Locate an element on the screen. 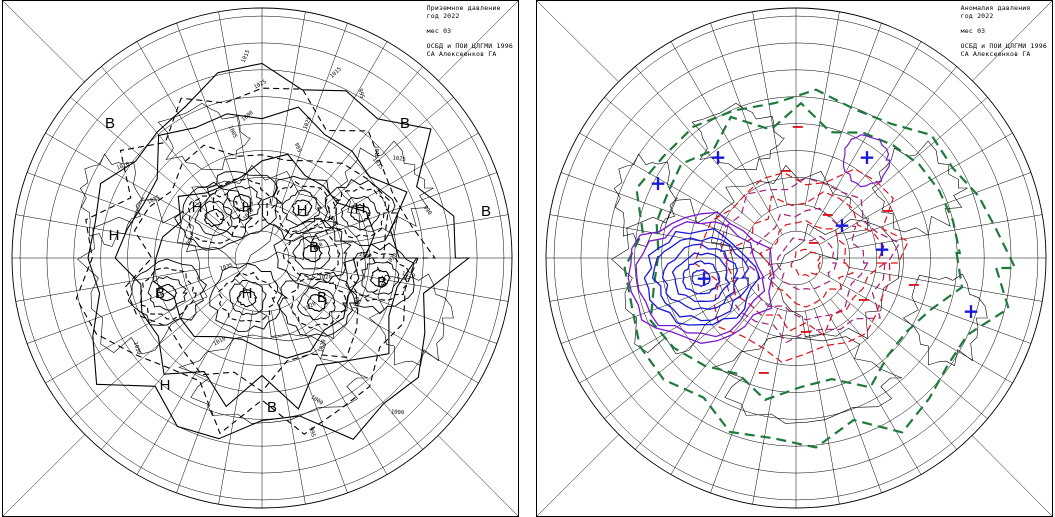  isobar-label: 1005 is located at coordinates (232, 132).